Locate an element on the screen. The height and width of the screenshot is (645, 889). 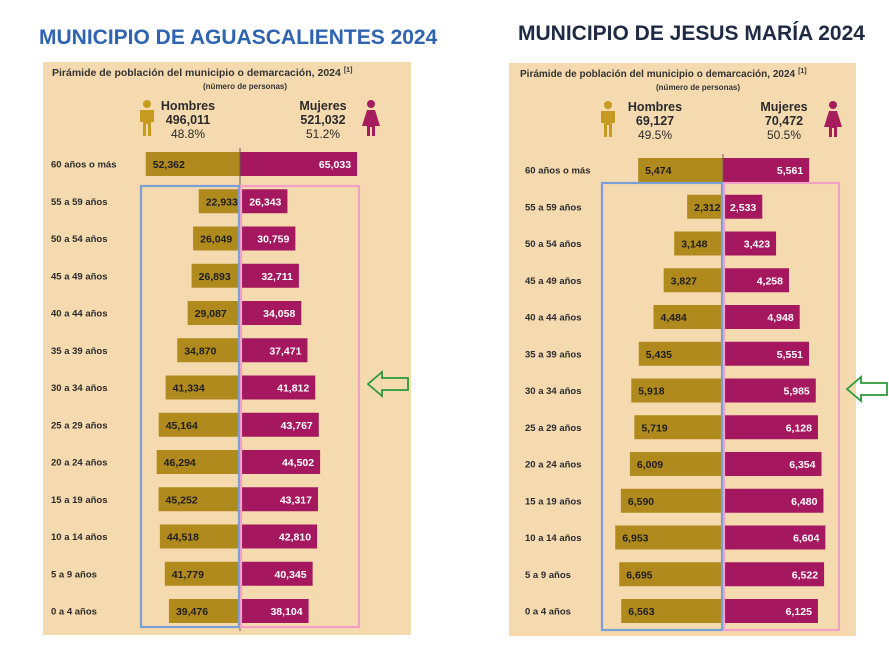
men-total: 69,127 is located at coordinates (655, 121).